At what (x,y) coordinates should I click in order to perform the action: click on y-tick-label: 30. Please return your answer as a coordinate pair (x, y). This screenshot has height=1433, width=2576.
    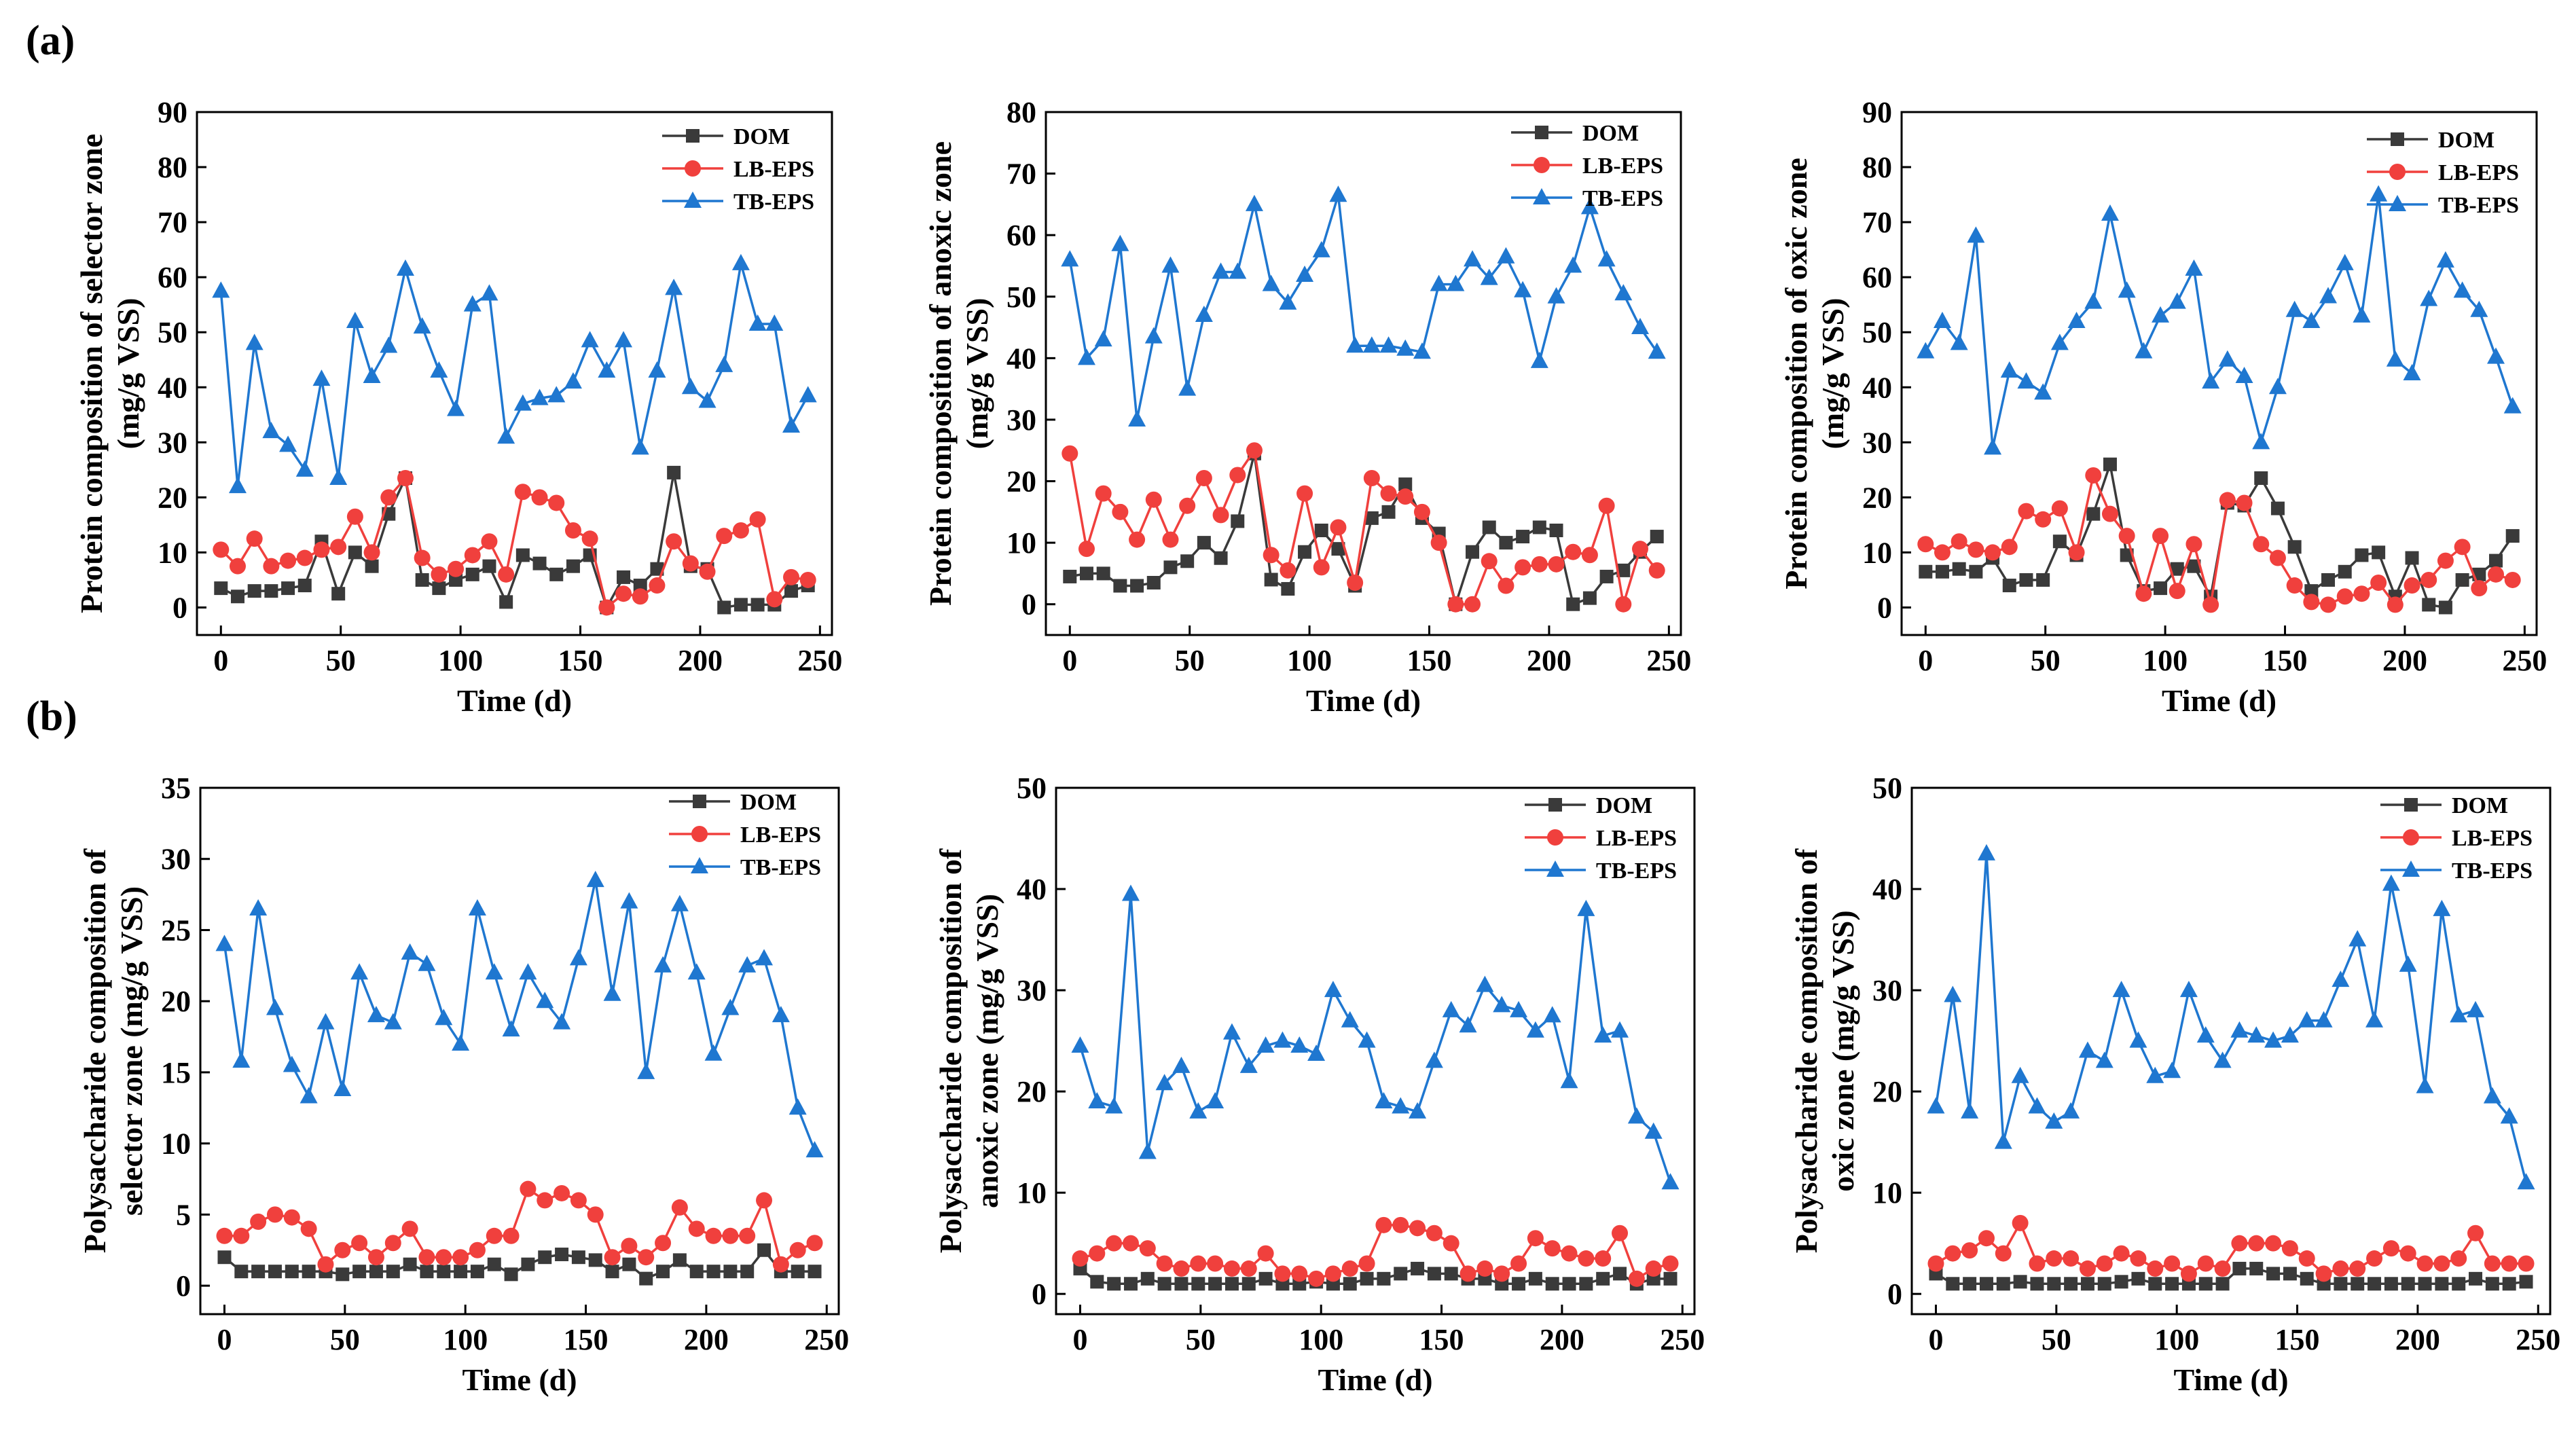
    Looking at the image, I should click on (172, 442).